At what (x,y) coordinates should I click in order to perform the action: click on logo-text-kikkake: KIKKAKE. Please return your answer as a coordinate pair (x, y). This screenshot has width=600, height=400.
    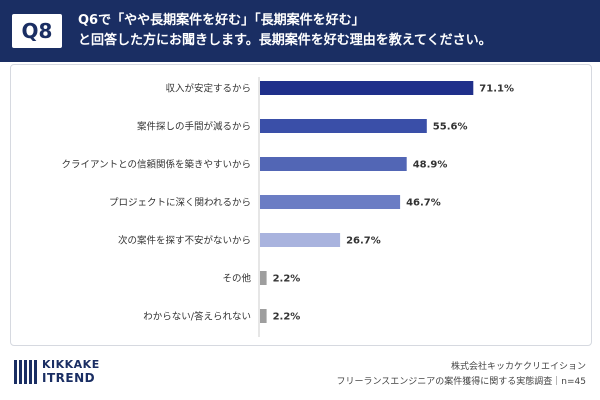
    Looking at the image, I should click on (71, 364).